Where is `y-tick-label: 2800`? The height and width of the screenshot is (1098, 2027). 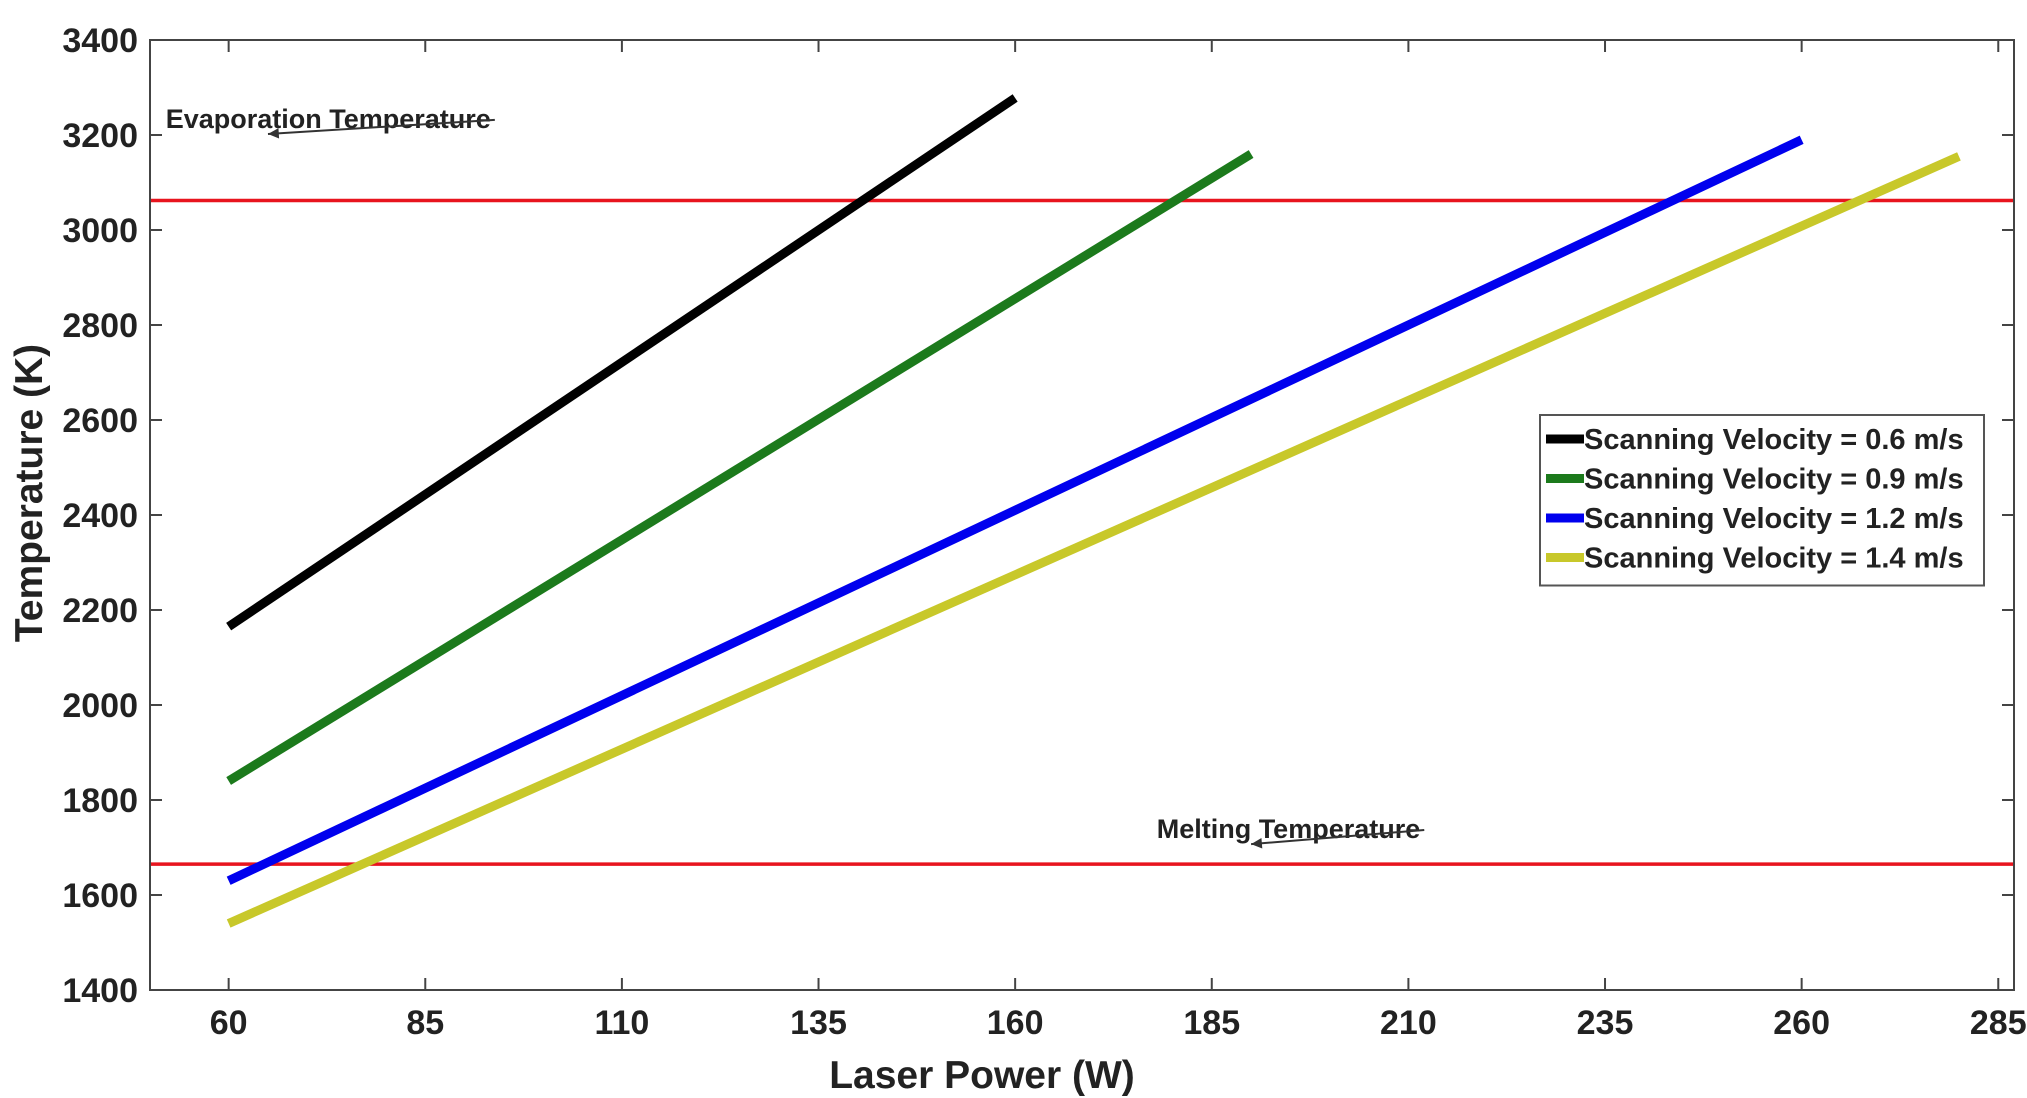
y-tick-label: 2800 is located at coordinates (100, 326).